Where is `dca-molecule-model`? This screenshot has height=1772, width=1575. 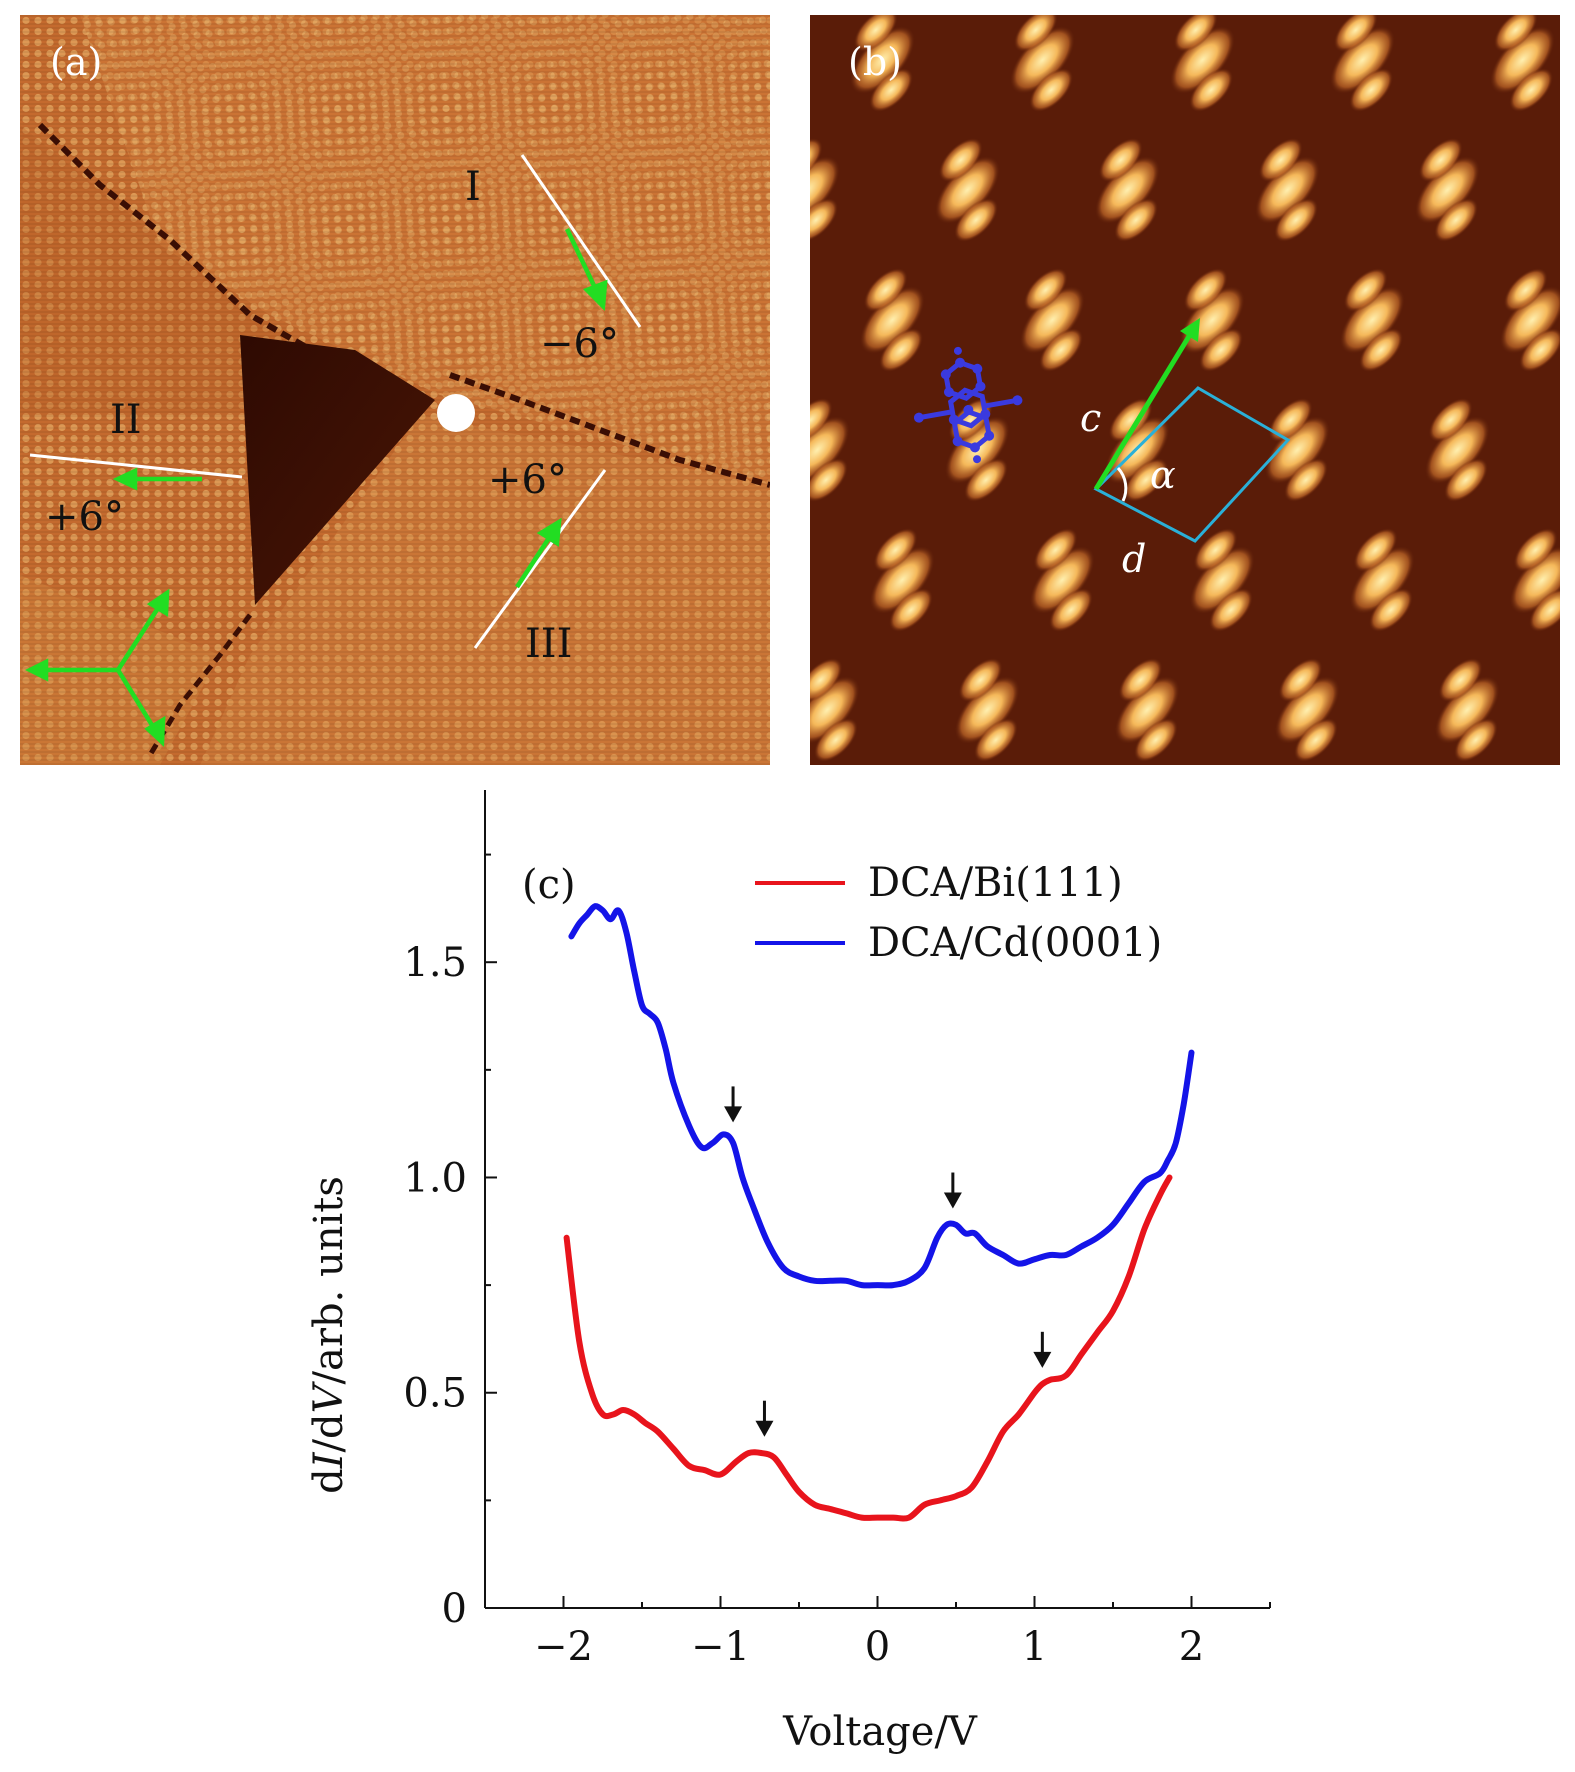
dca-molecule-model is located at coordinates (968, 405).